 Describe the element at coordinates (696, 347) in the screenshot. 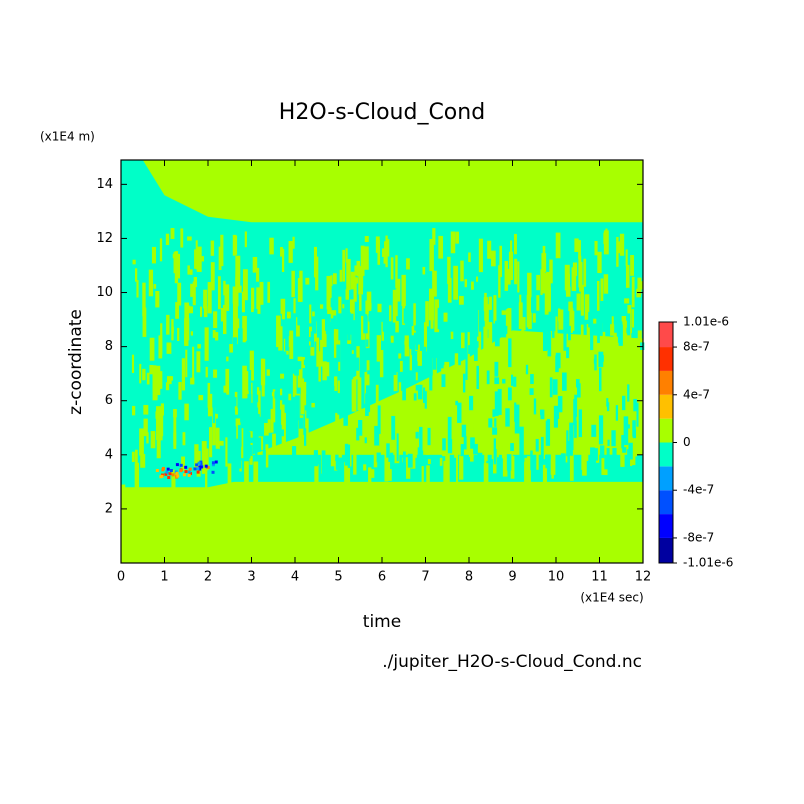

I see `colorbar-tick-label: 8e-7` at that location.